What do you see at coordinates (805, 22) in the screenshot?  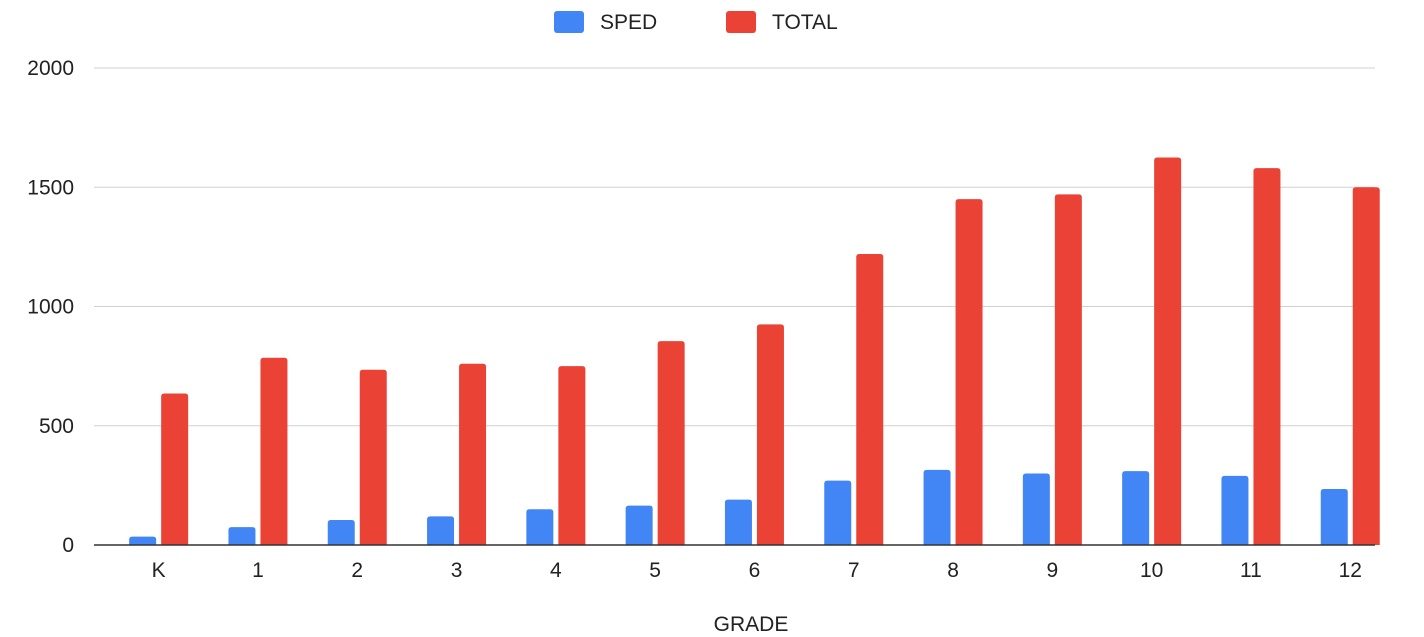 I see `legend-label-total: TOTAL` at bounding box center [805, 22].